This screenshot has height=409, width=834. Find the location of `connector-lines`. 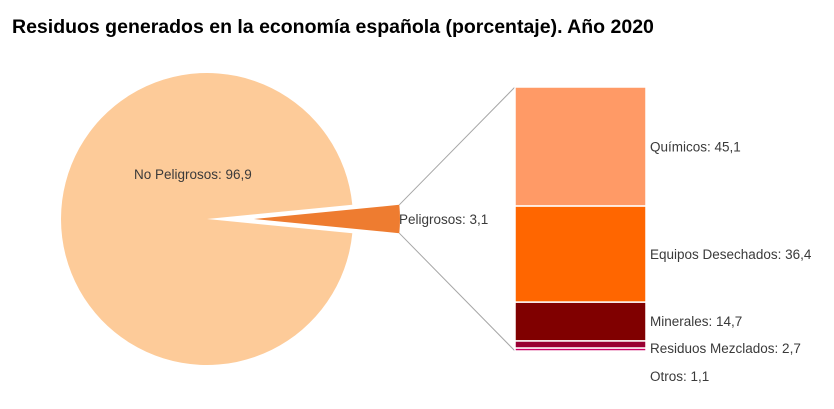

connector-lines is located at coordinates (457, 219).